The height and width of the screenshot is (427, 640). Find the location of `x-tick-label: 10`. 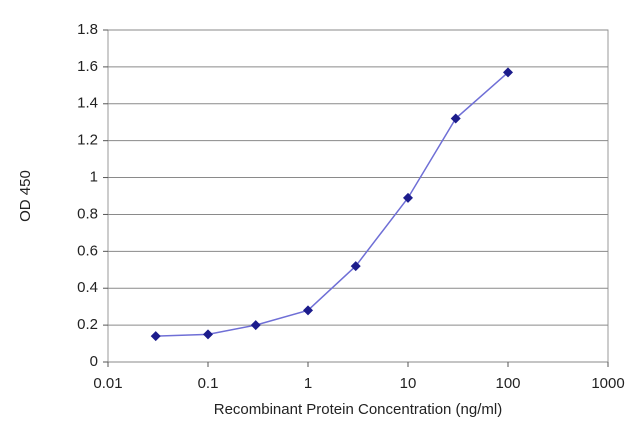

x-tick-label: 10 is located at coordinates (408, 383).